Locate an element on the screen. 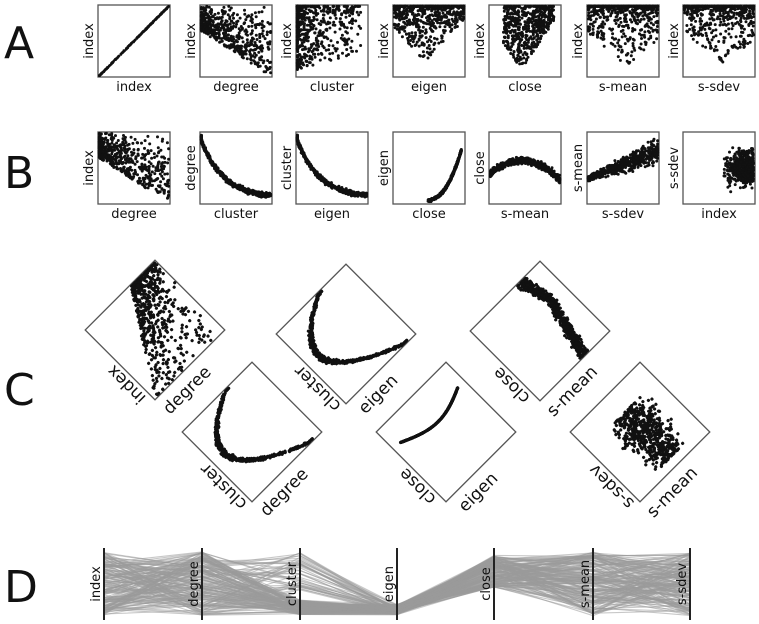  x-axis-label: cluster is located at coordinates (236, 214).